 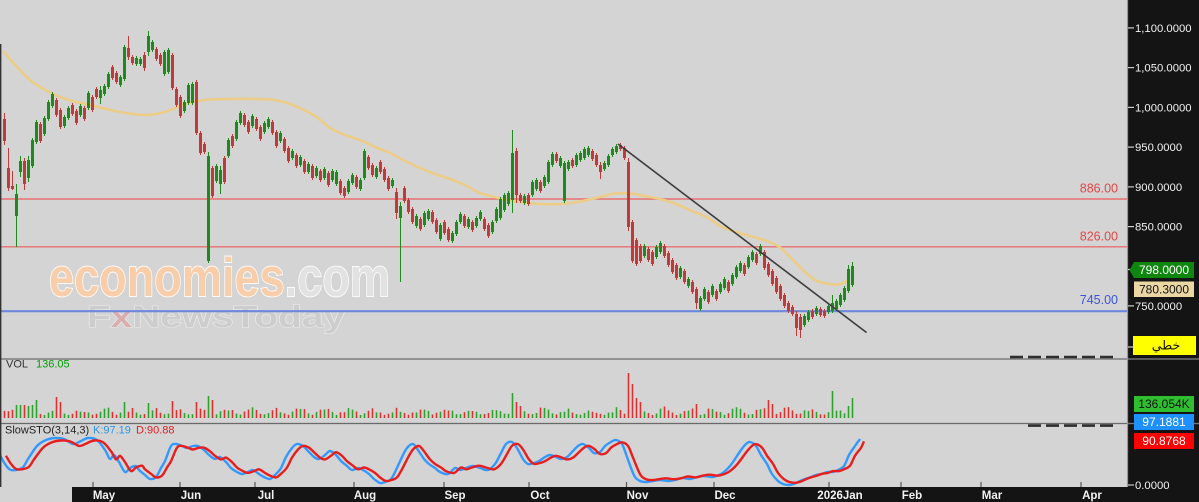 I want to click on svg-text: Jul, so click(x=266, y=496).